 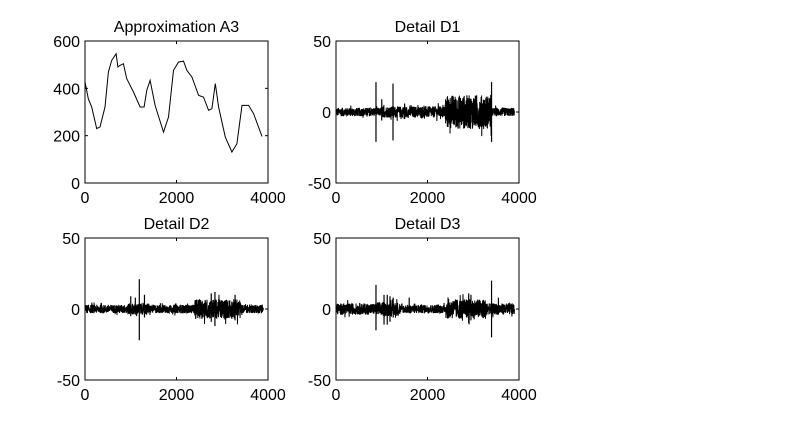 I want to click on subplot-title: Approximation A3, so click(x=177, y=27).